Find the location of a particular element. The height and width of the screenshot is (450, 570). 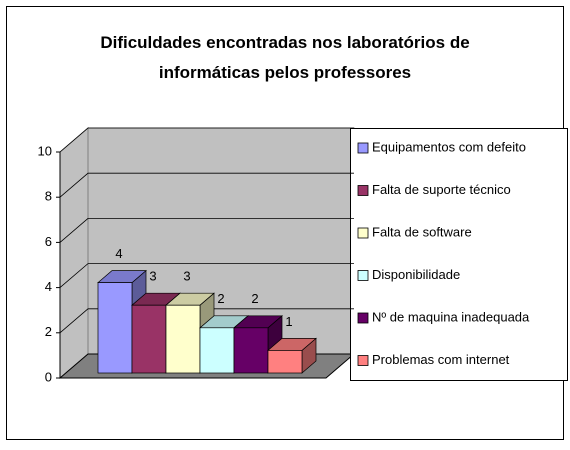

y-tick-label: 0 is located at coordinates (48, 376).